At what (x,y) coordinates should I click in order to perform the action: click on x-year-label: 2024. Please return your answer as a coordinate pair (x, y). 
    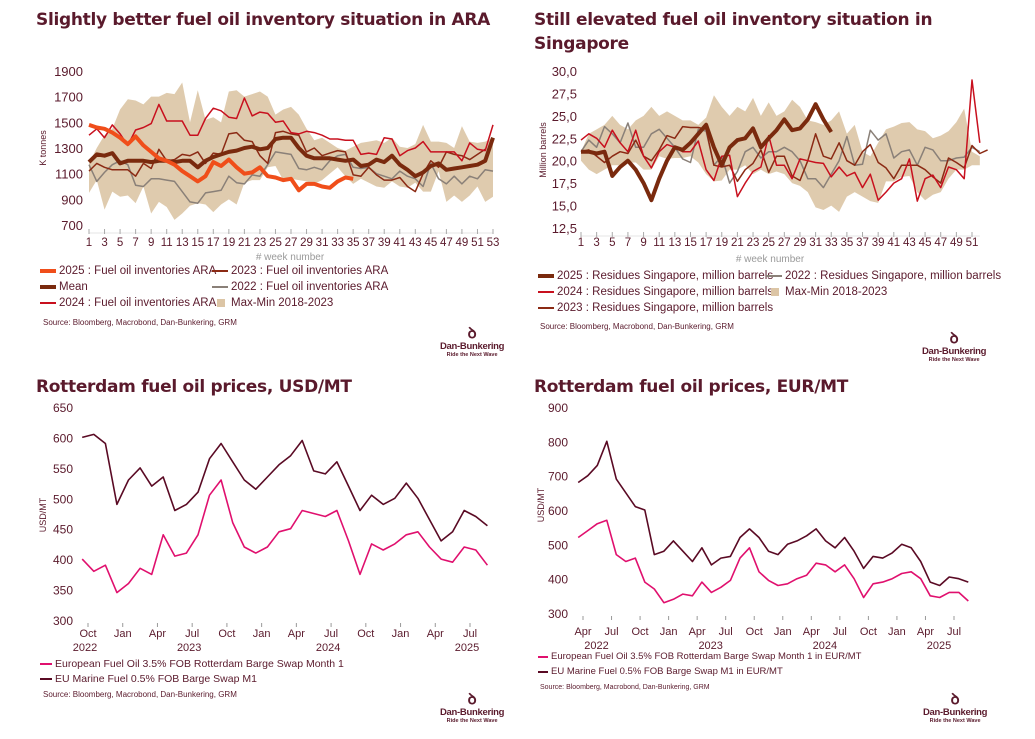
    Looking at the image, I should click on (328, 648).